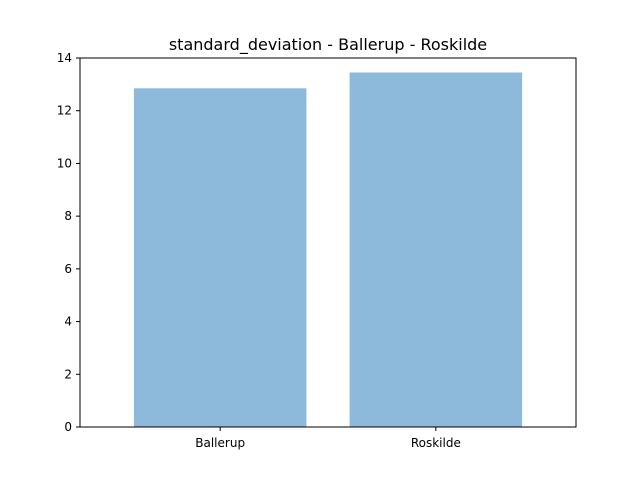  I want to click on y-tick-label: 8, so click(68, 216).